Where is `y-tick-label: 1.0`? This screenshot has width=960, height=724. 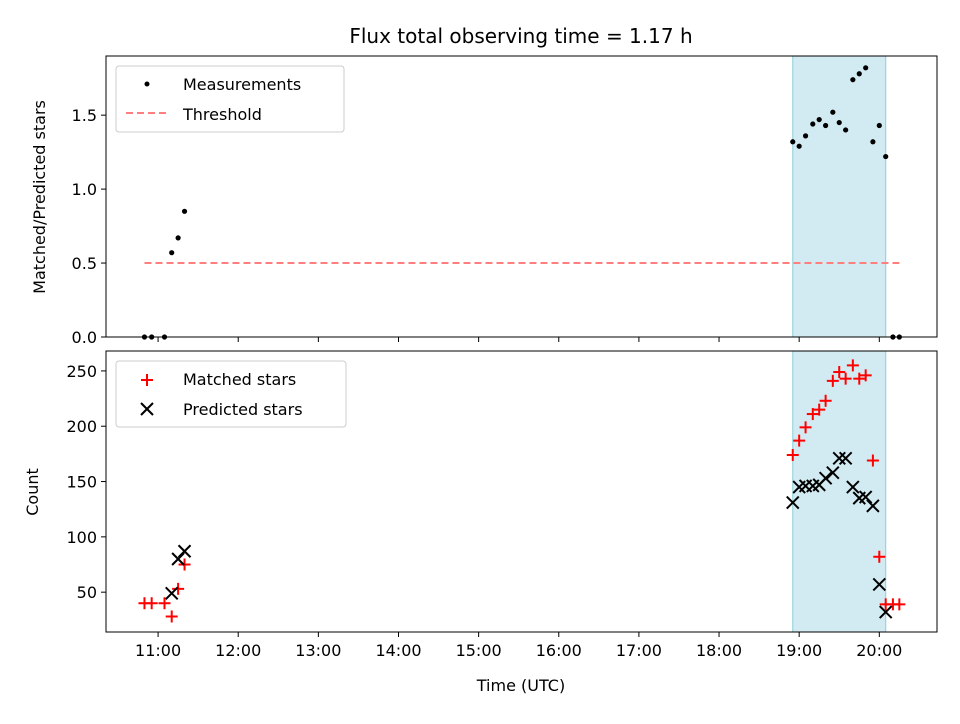
y-tick-label: 1.0 is located at coordinates (84, 189).